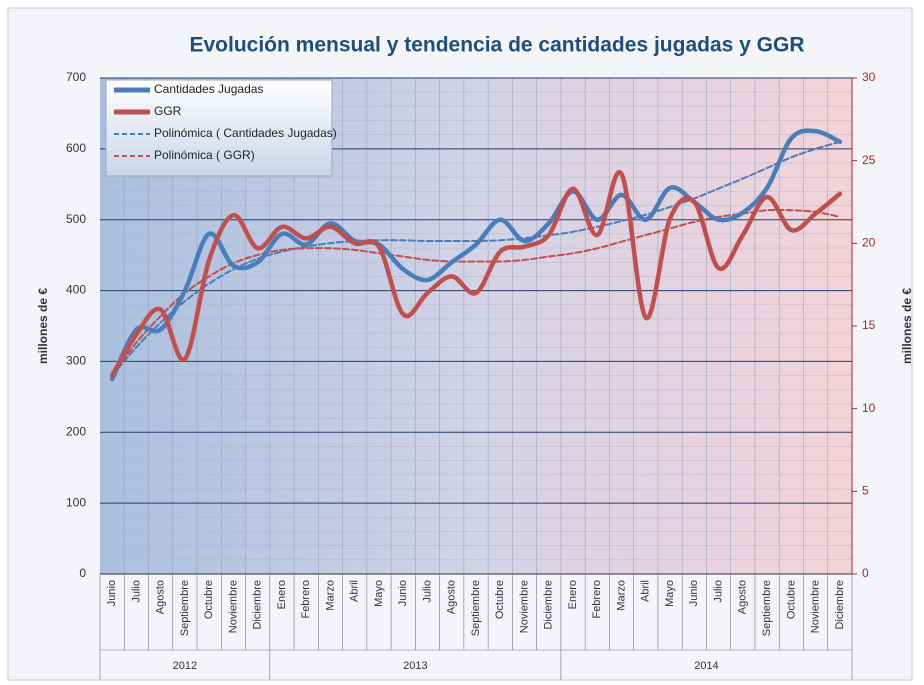 The width and height of the screenshot is (924, 685). What do you see at coordinates (76, 502) in the screenshot?
I see `y-tick-label: 100` at bounding box center [76, 502].